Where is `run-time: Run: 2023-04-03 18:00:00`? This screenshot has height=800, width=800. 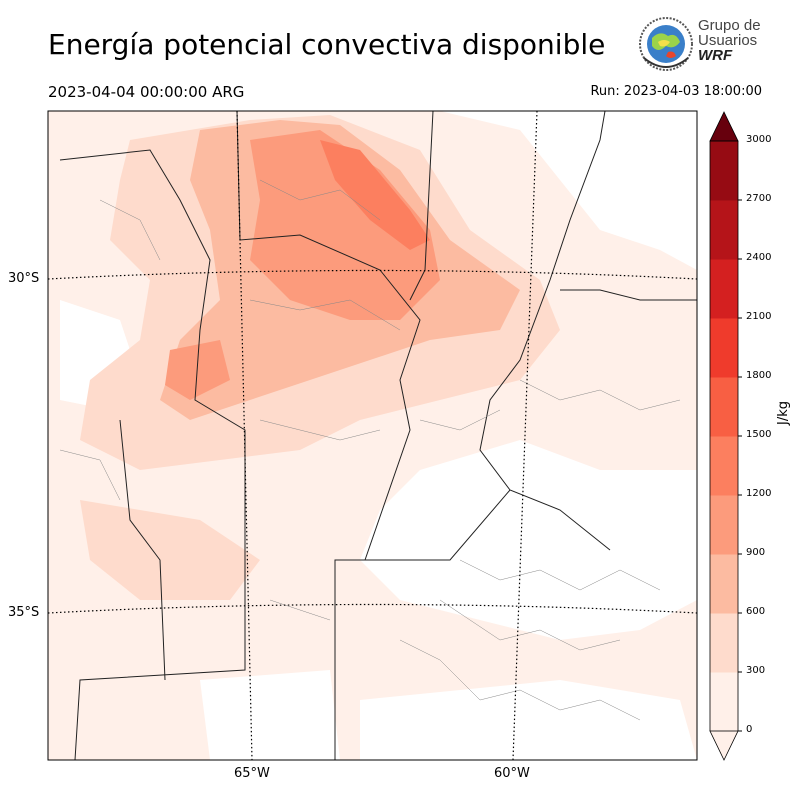 run-time: Run: 2023-04-03 18:00:00 is located at coordinates (676, 91).